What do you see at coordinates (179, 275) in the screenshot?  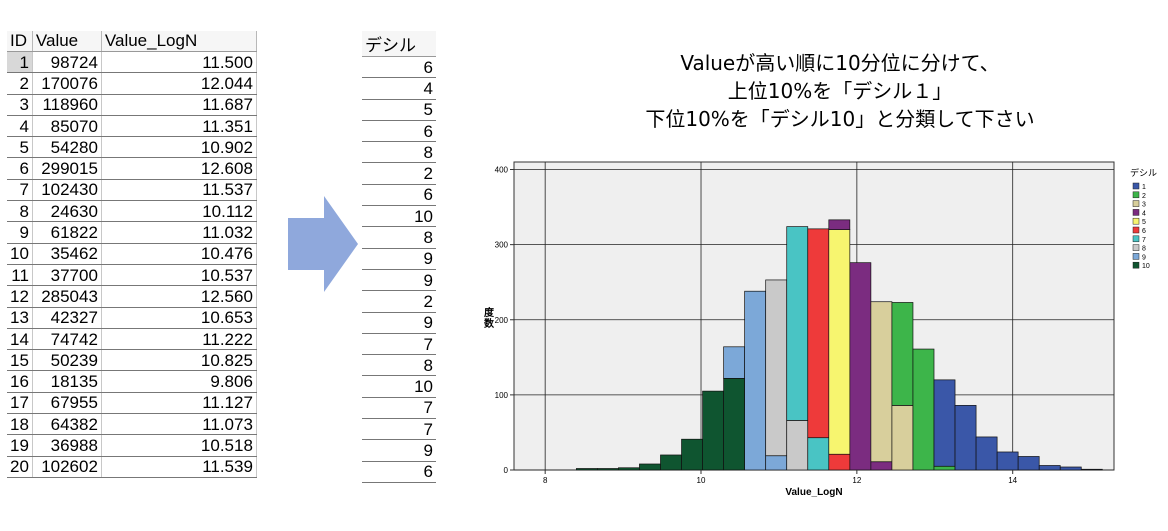 I see `cell-value-logn: 10.537` at bounding box center [179, 275].